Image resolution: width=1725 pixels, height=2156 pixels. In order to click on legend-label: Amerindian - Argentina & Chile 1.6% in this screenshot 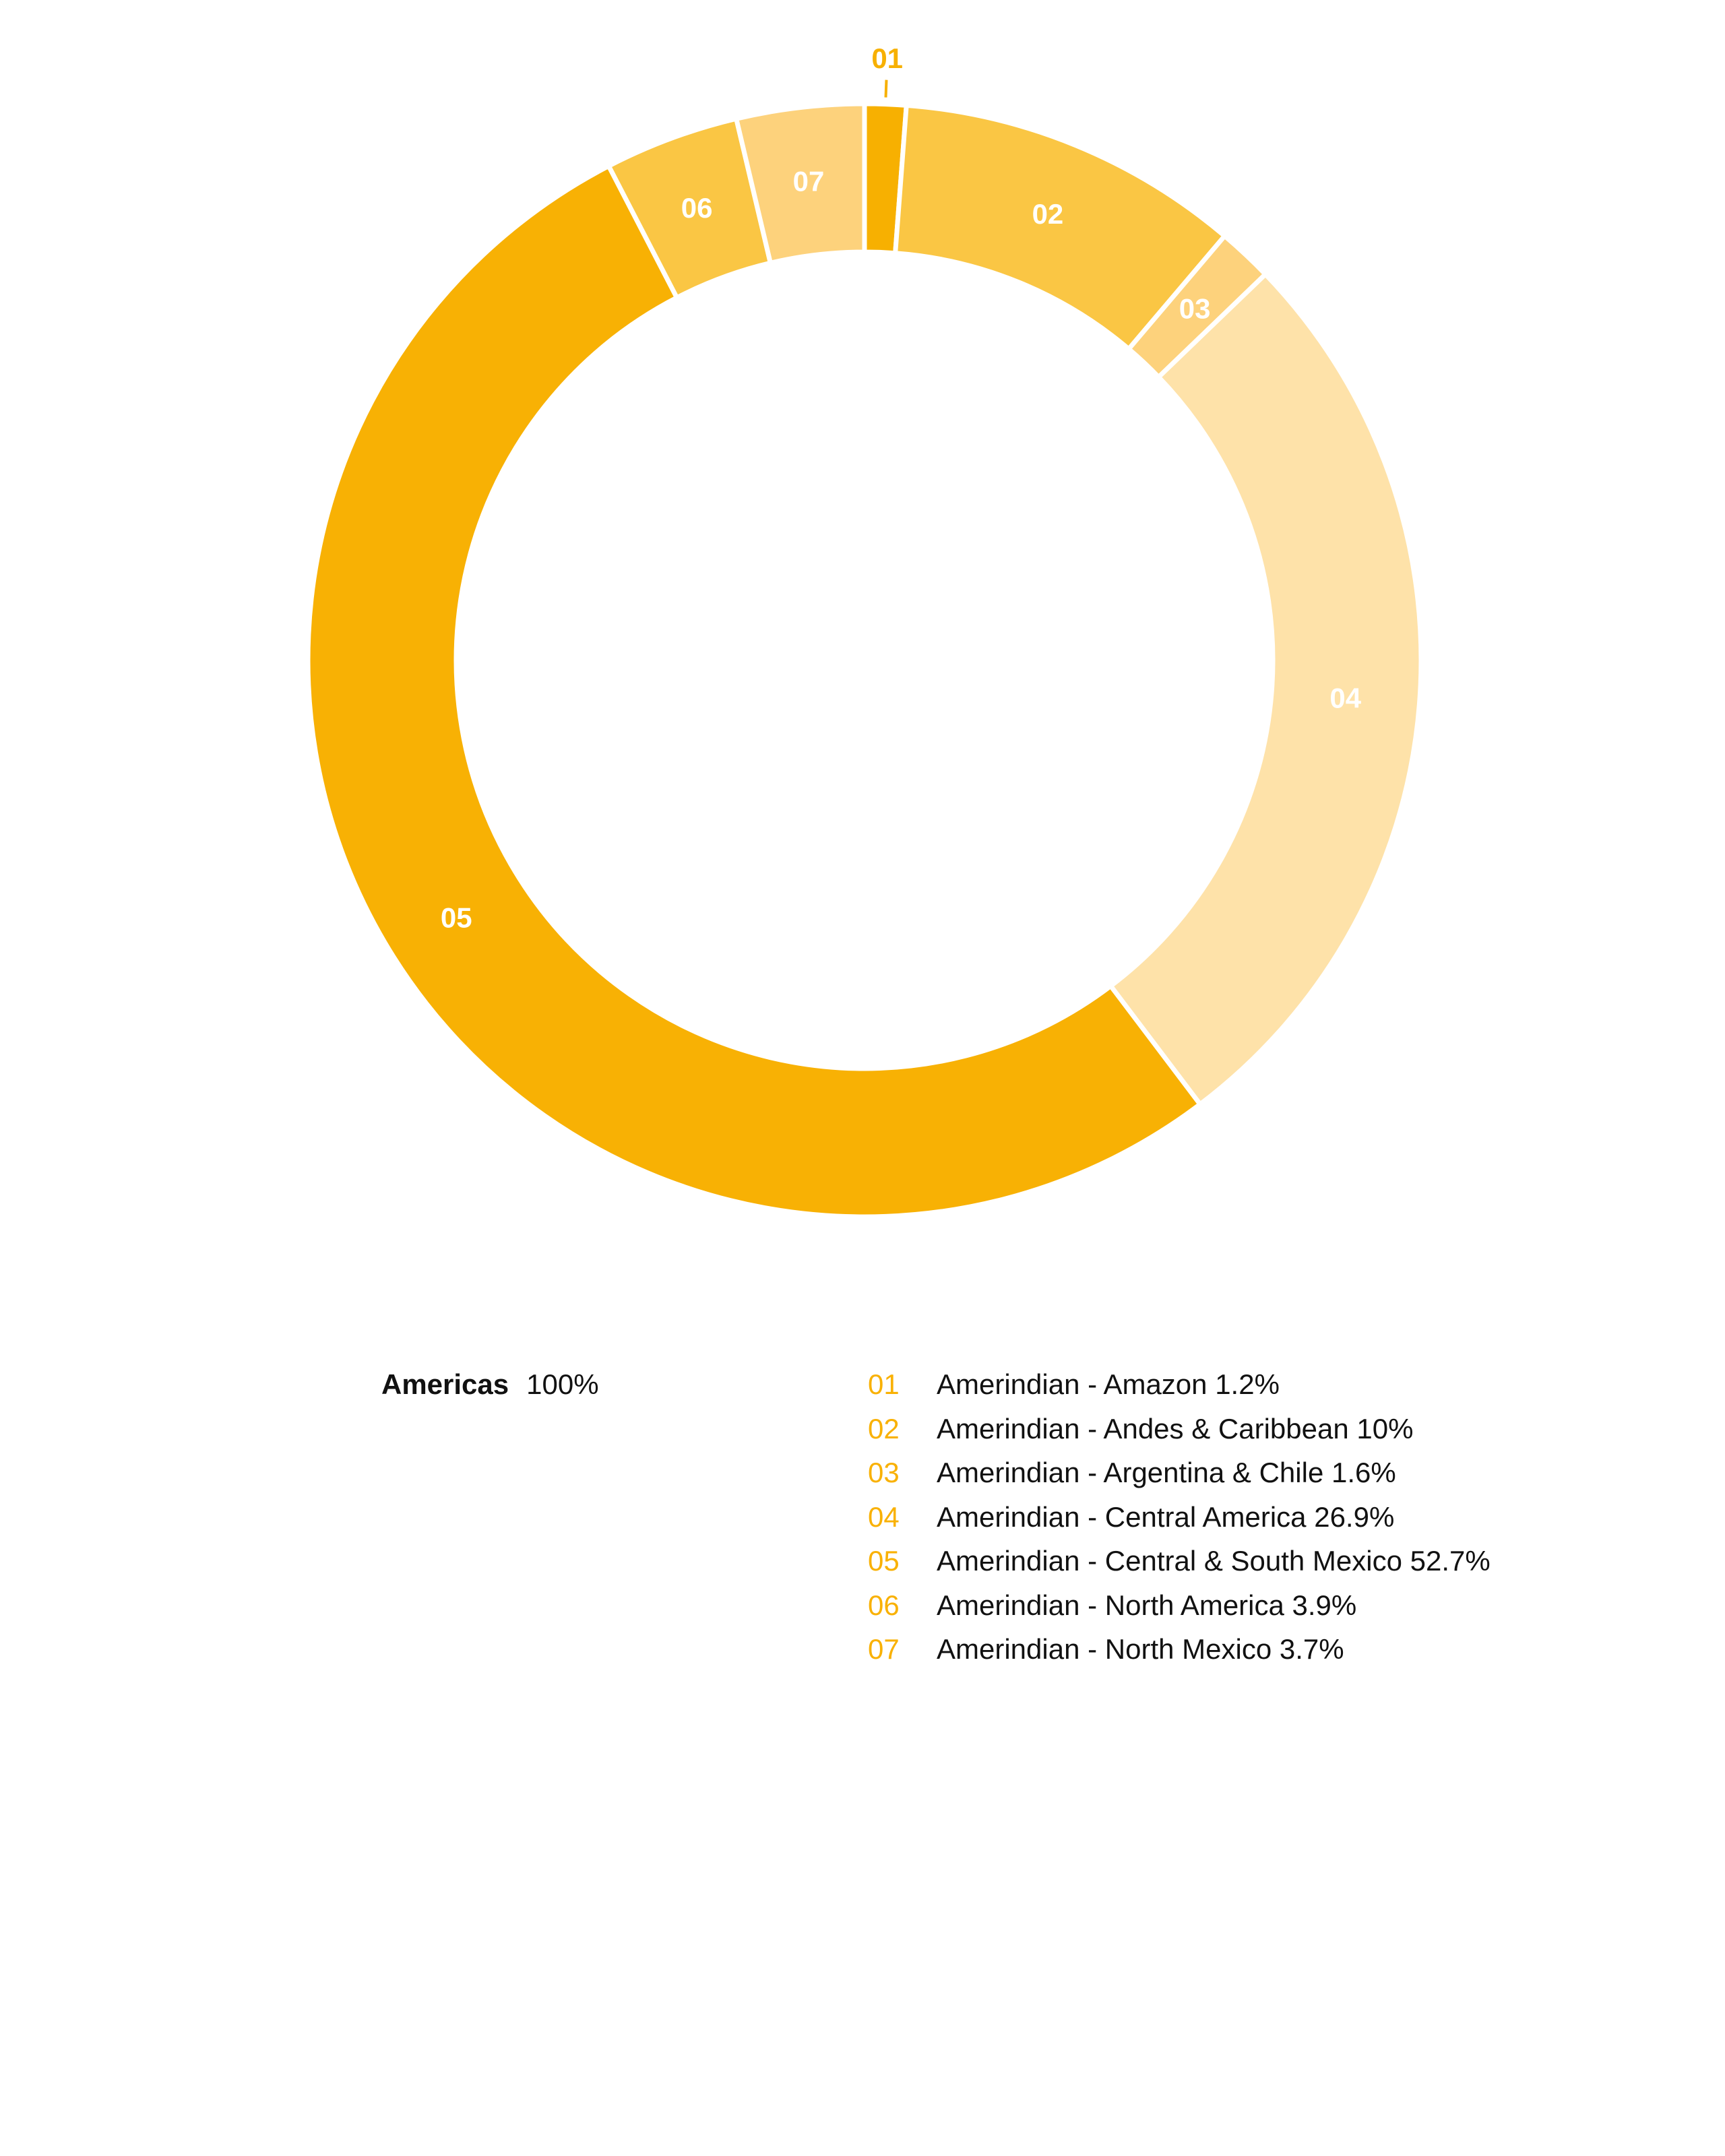, I will do `click(1166, 1472)`.